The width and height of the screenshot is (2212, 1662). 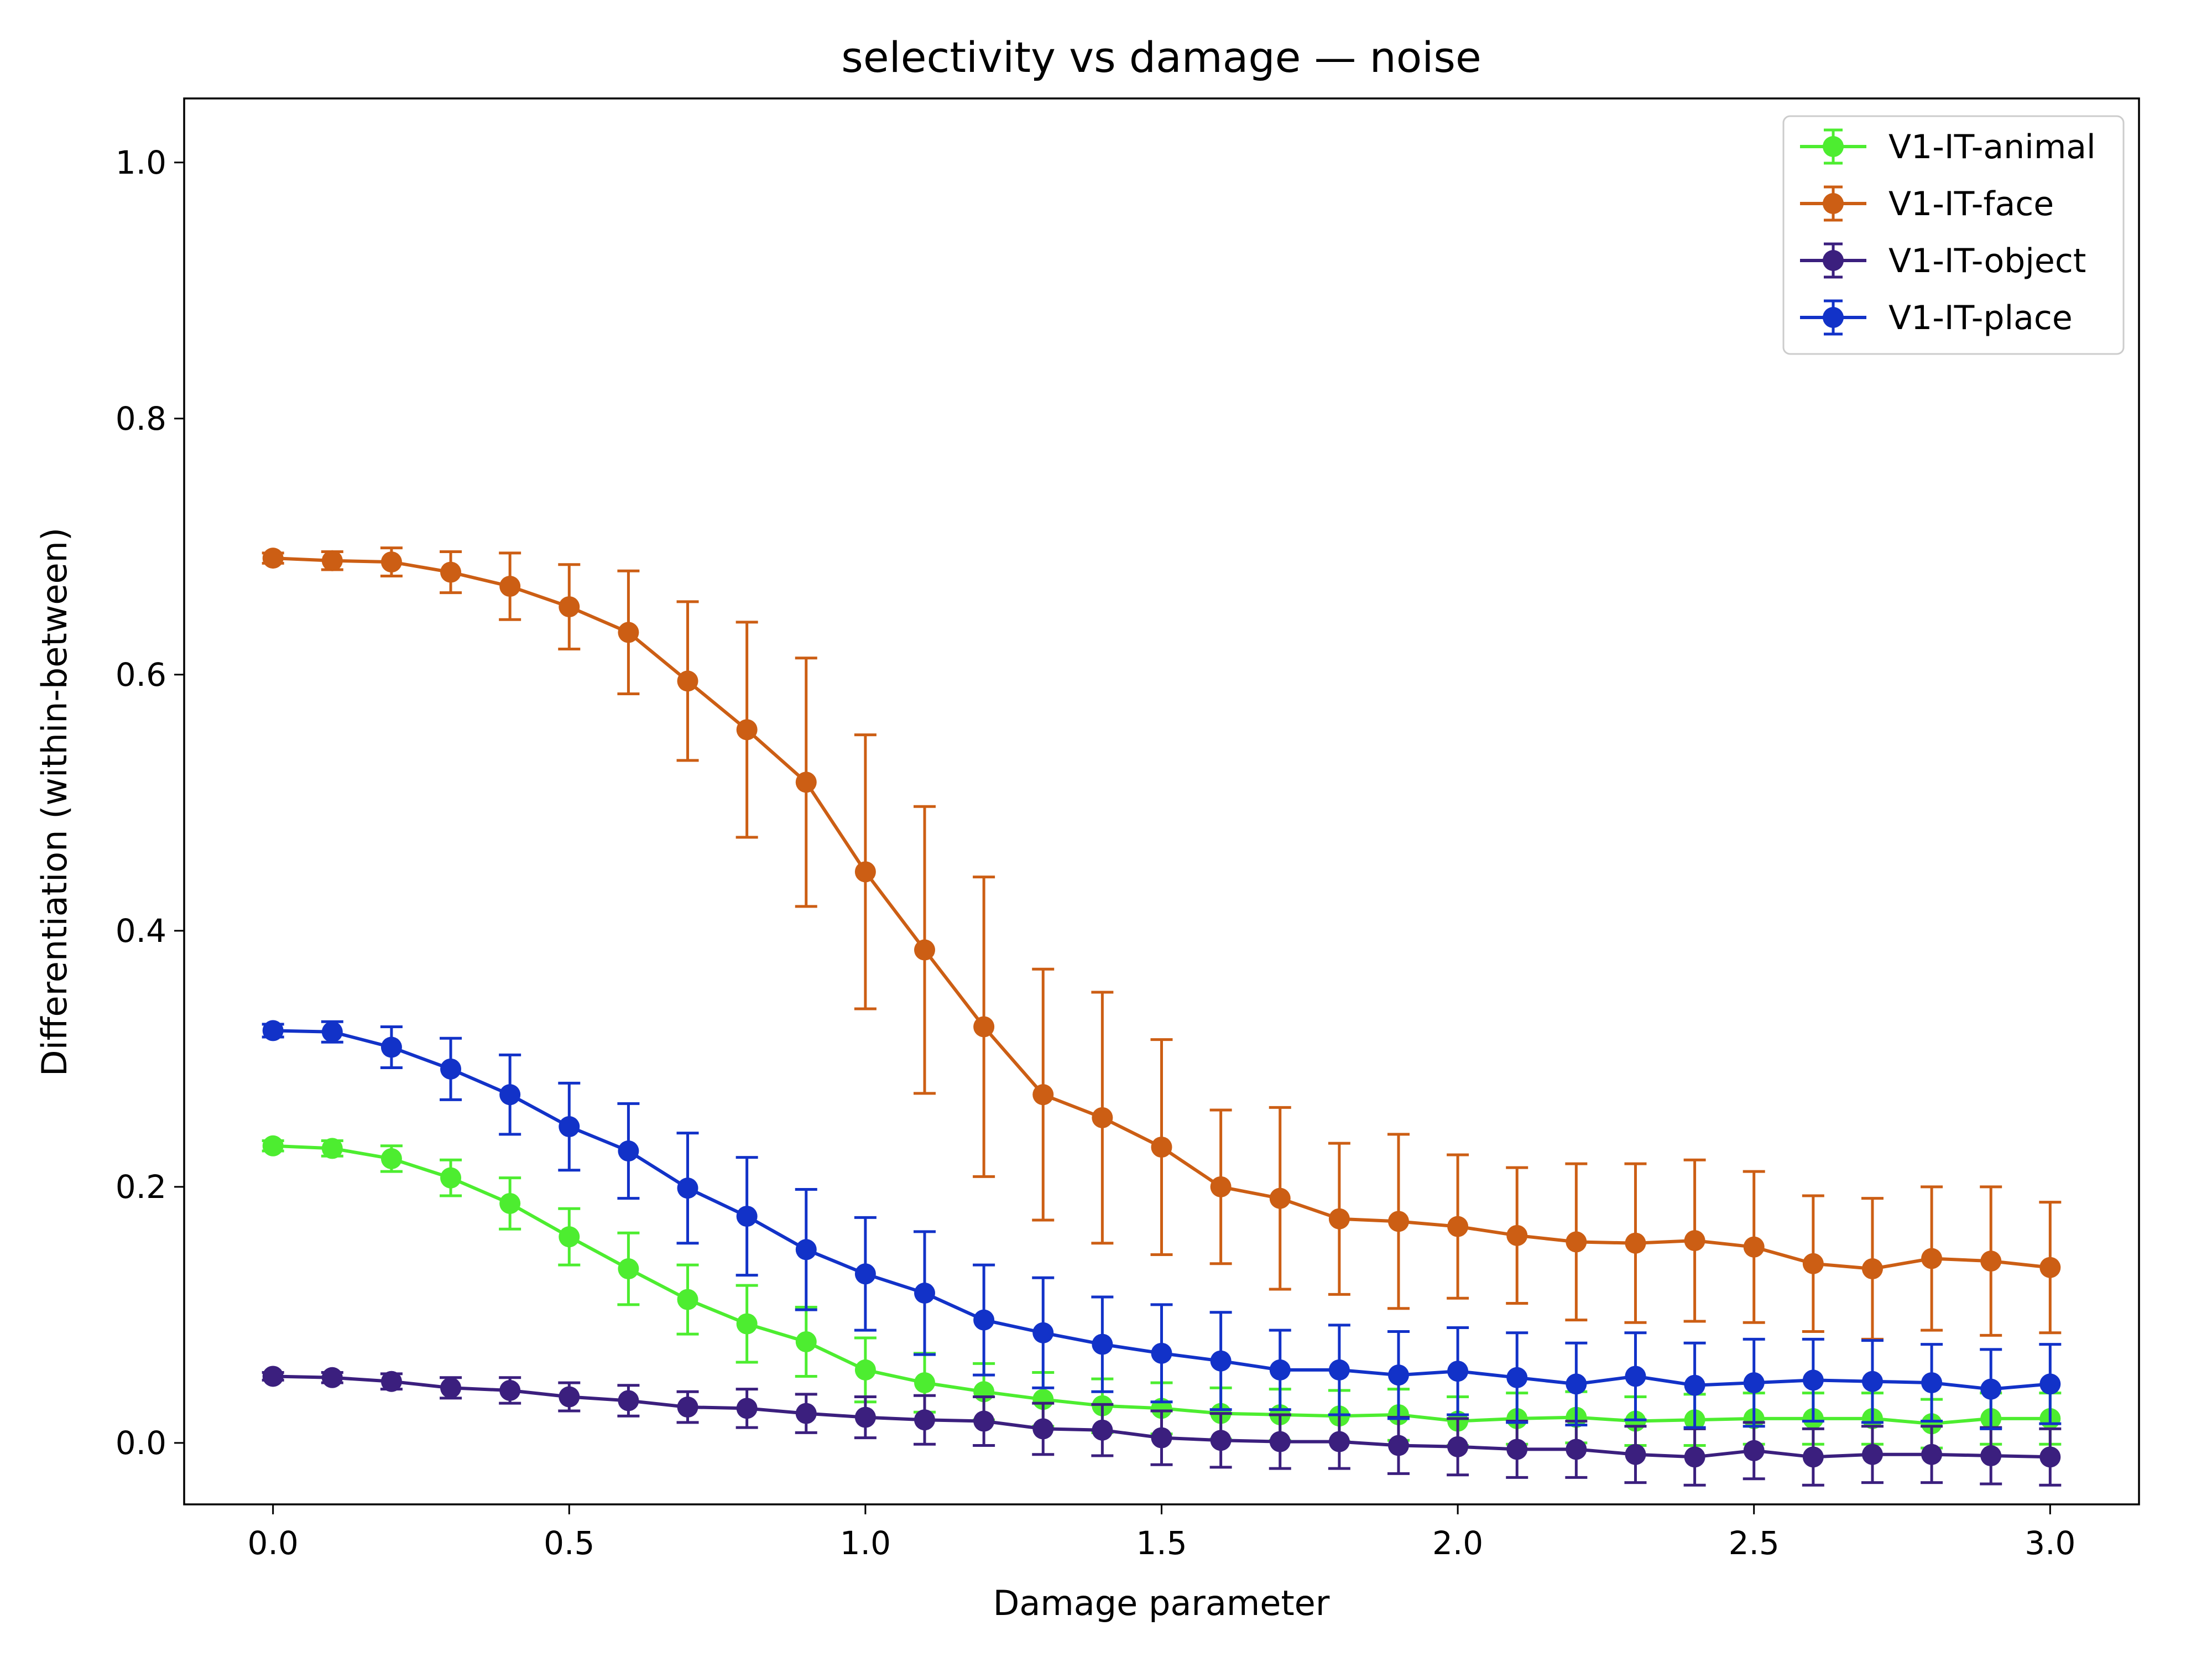 What do you see at coordinates (141, 1187) in the screenshot?
I see `y-tick-label: 0.2` at bounding box center [141, 1187].